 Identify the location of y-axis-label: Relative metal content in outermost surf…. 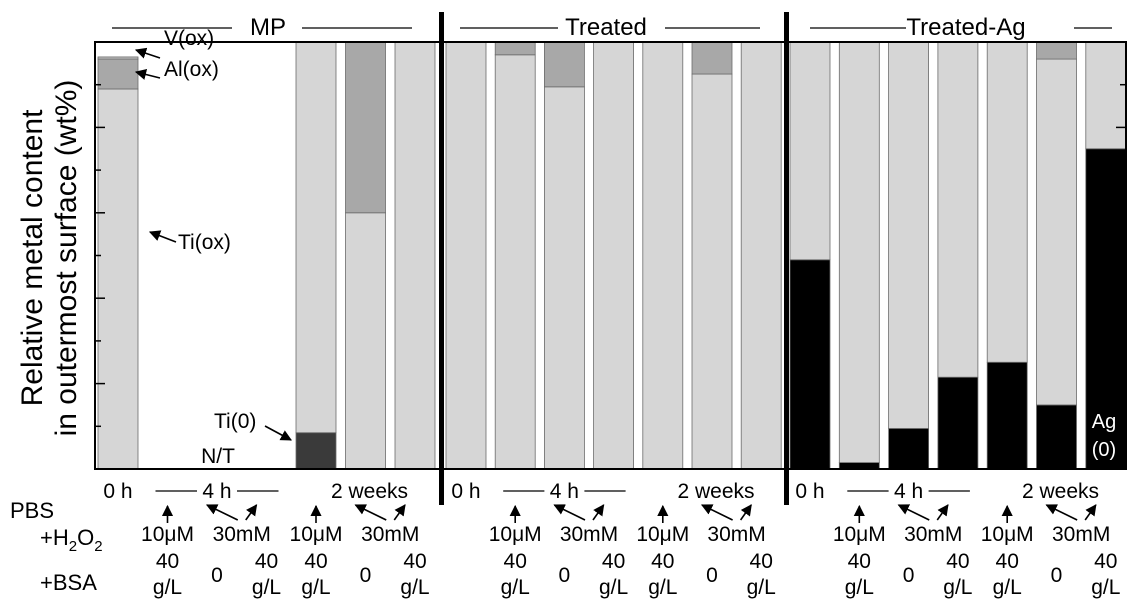
(49, 258).